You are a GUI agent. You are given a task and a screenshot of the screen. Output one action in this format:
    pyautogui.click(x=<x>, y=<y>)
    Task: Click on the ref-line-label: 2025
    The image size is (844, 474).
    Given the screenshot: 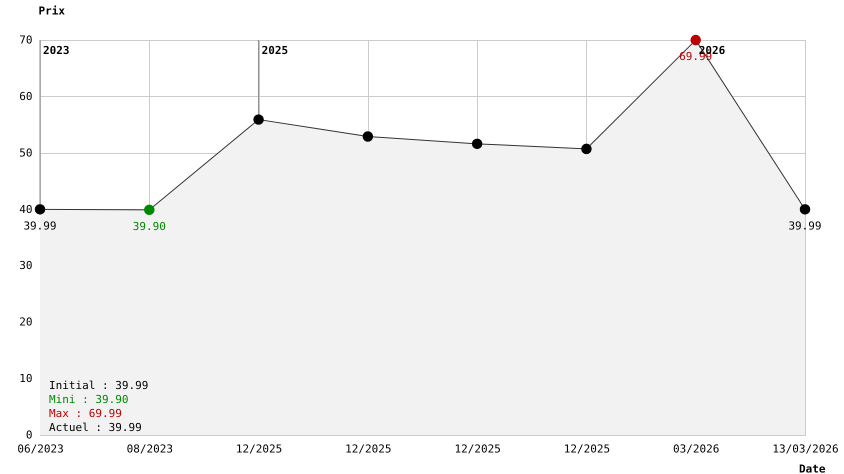 What is the action you would take?
    pyautogui.click(x=275, y=50)
    